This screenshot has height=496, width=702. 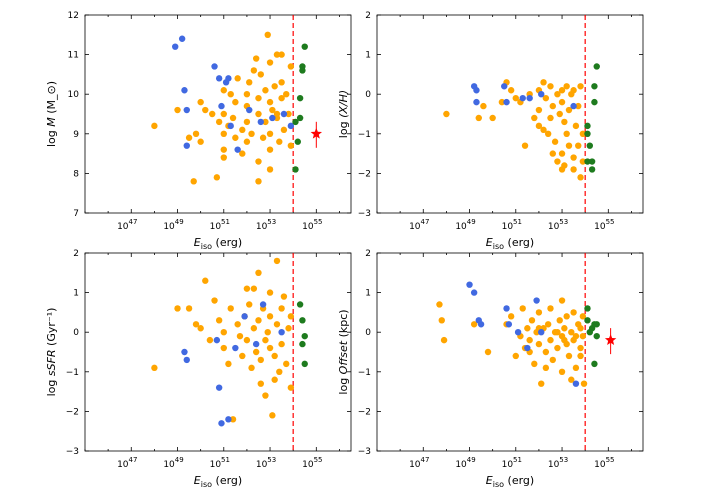 What do you see at coordinates (364, 412) in the screenshot?
I see `y-tick-label: −2` at bounding box center [364, 412].